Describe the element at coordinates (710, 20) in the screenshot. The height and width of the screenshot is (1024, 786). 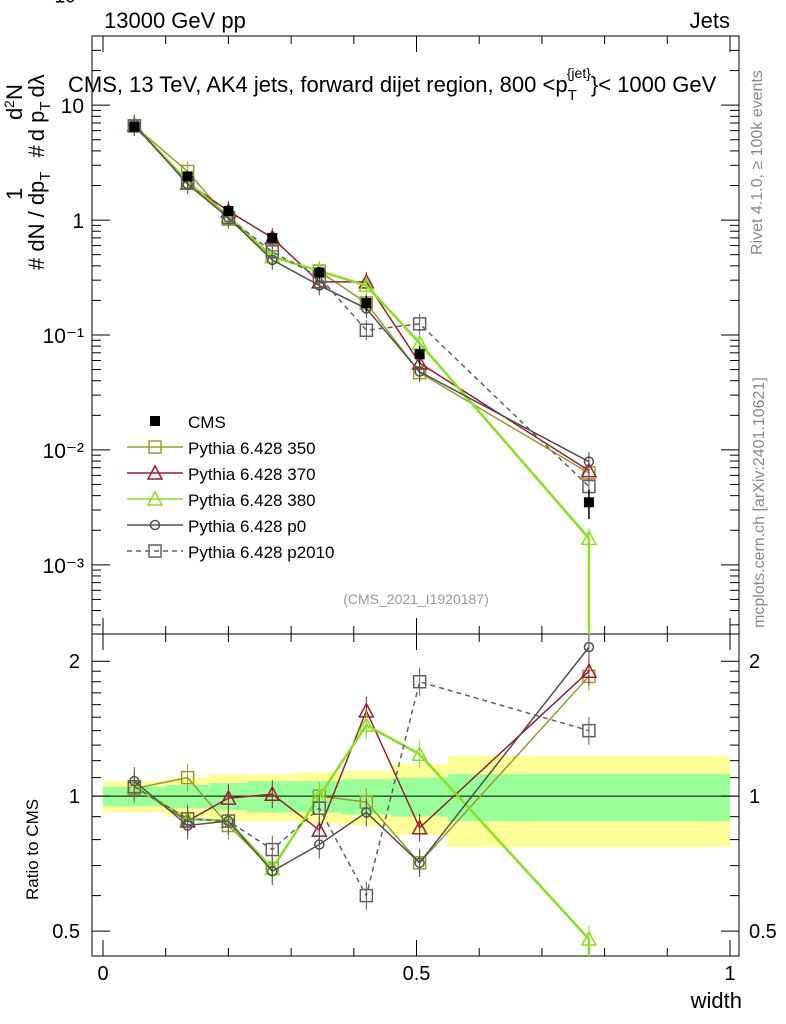
I see `header-right: Jets` at that location.